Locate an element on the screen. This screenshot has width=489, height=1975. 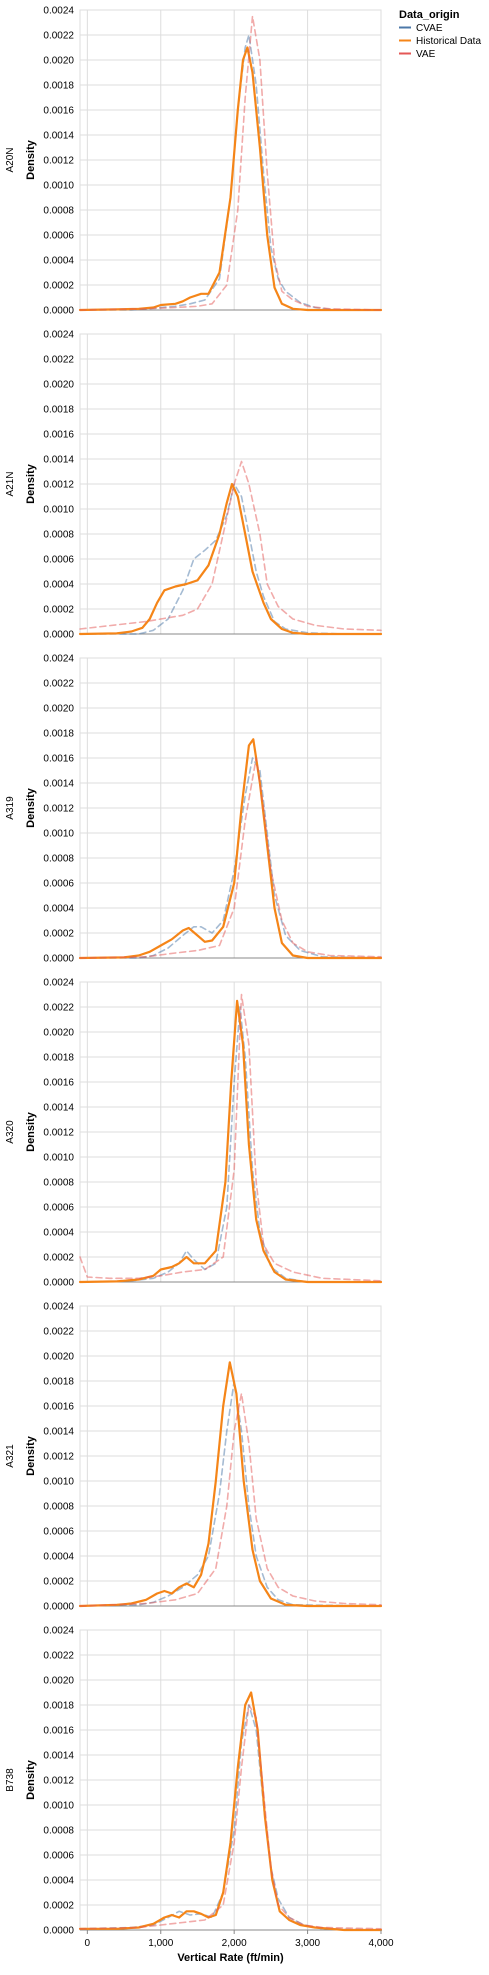
legend-title: Data_origin is located at coordinates (429, 15).